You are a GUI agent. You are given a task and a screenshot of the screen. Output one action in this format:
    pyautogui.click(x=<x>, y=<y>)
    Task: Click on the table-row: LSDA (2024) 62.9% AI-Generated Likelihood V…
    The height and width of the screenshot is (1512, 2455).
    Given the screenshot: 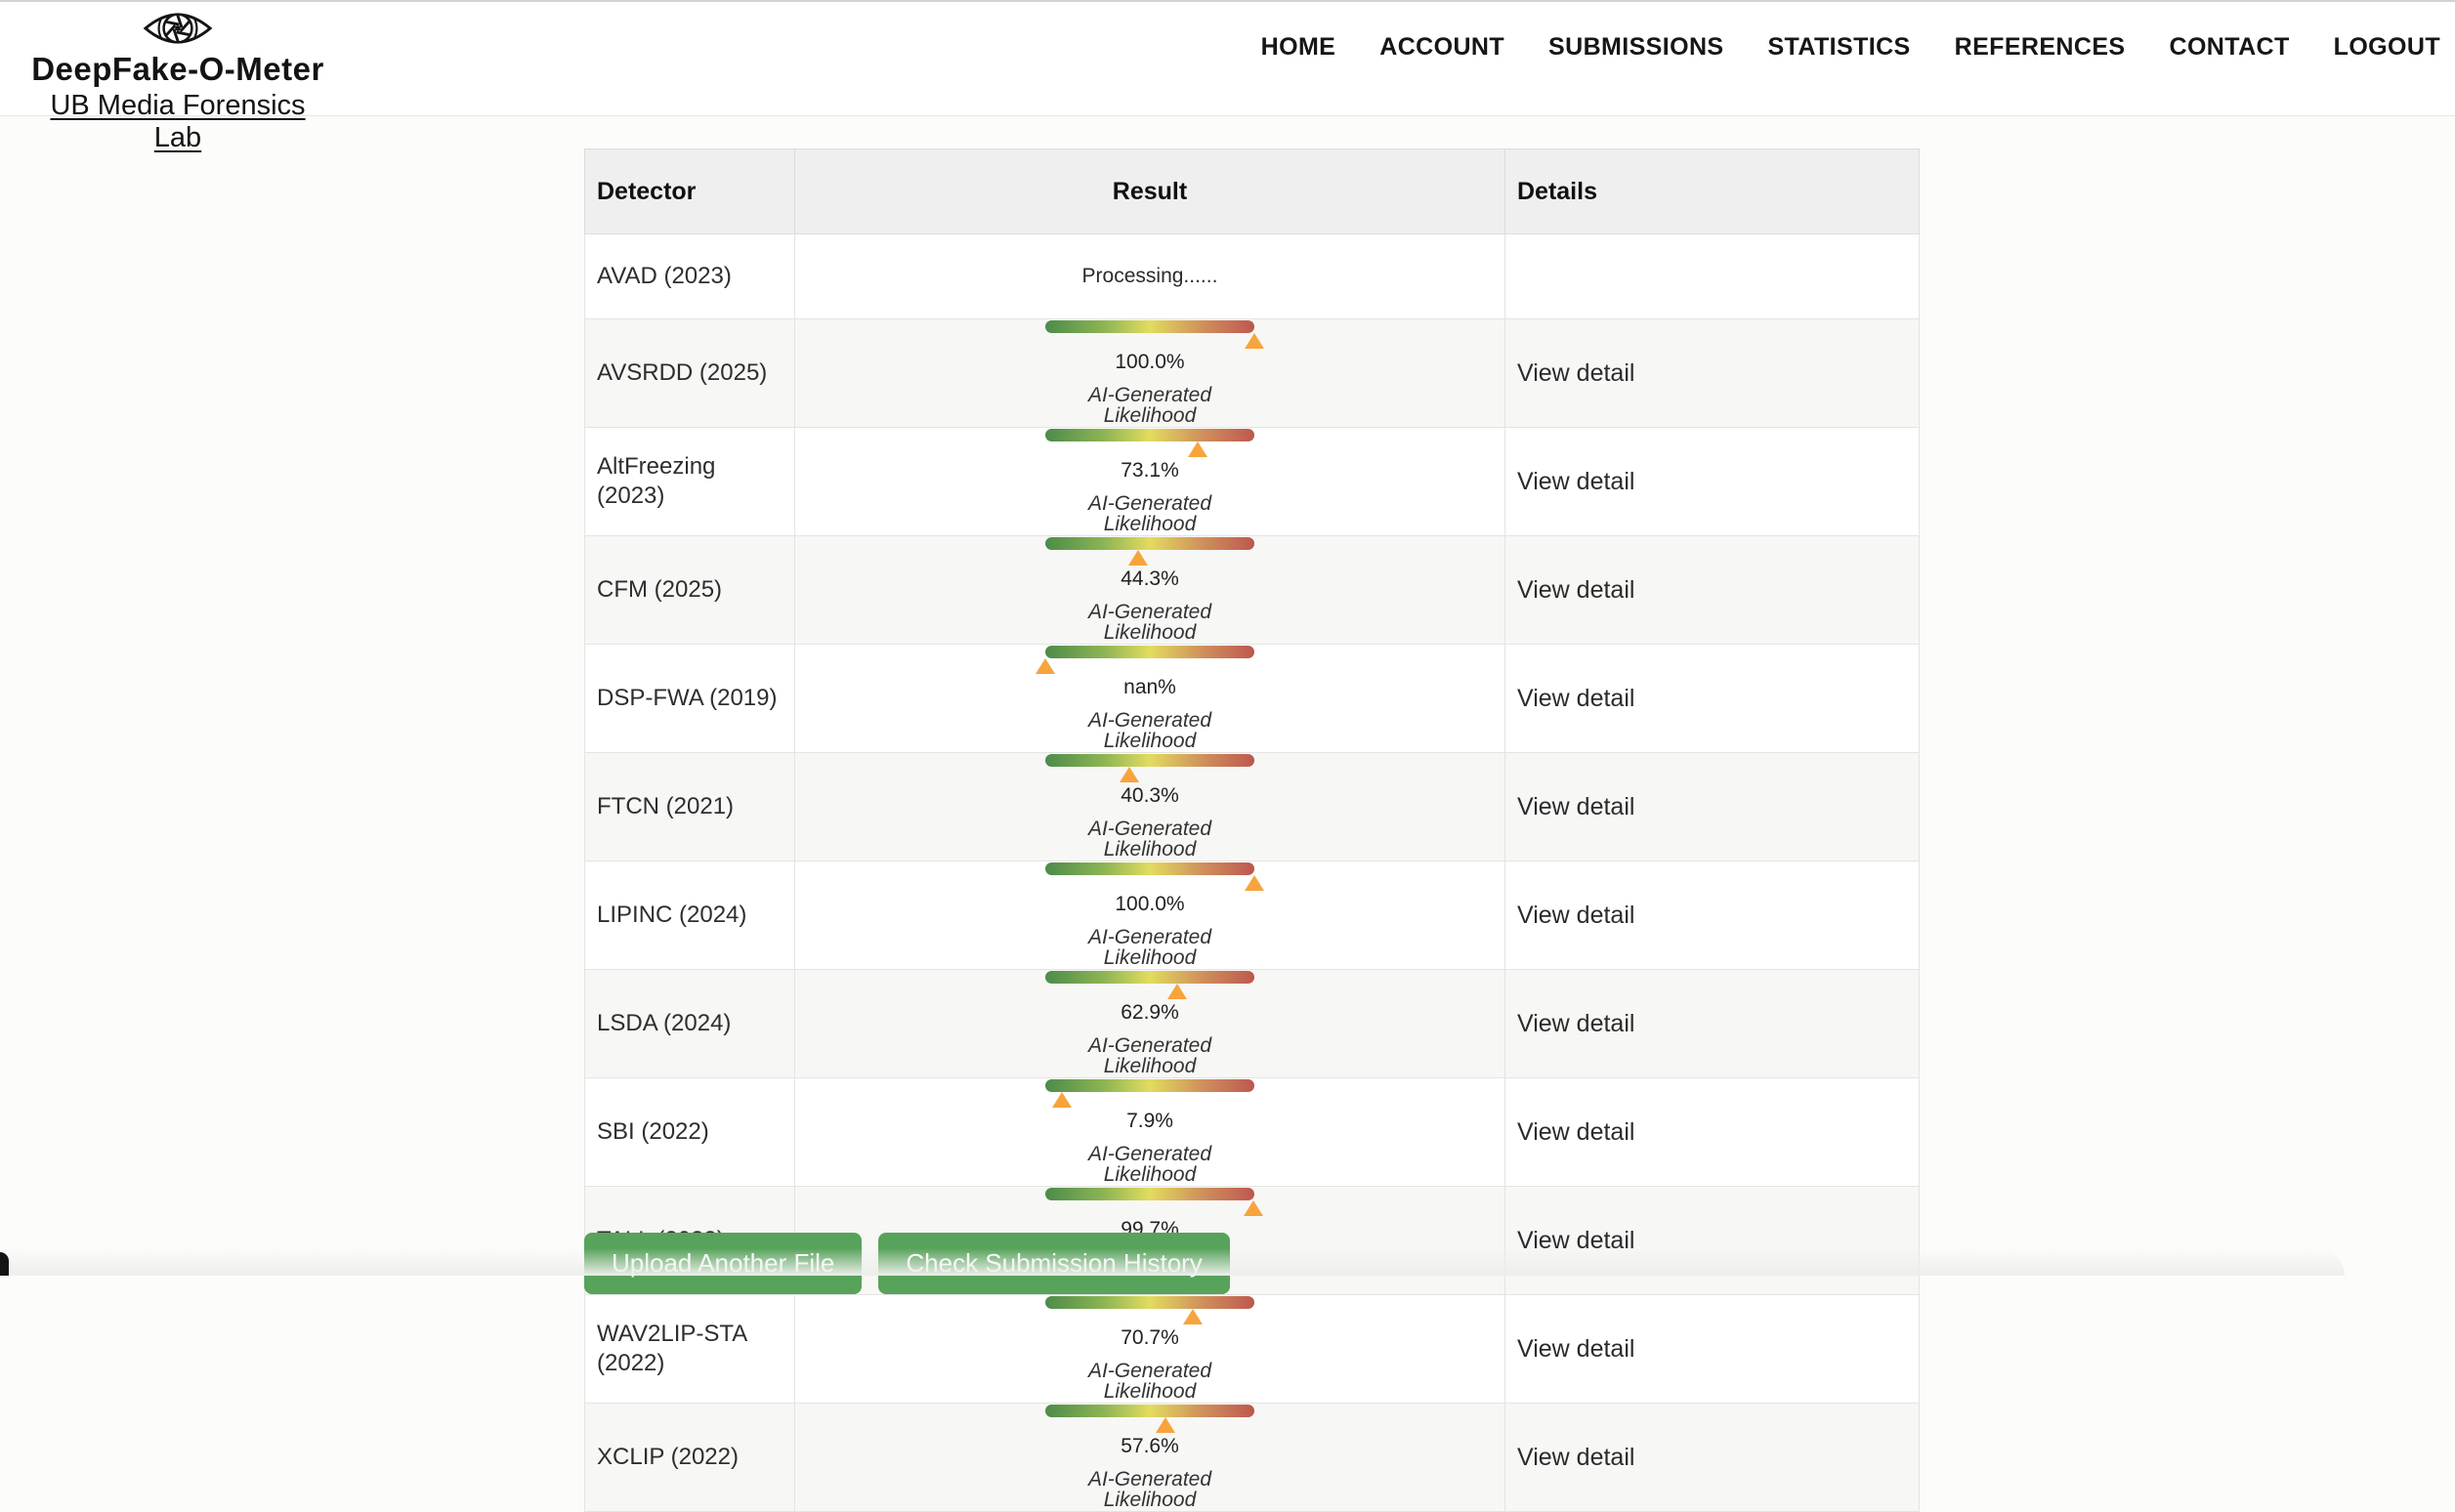 What is the action you would take?
    pyautogui.click(x=1252, y=1023)
    